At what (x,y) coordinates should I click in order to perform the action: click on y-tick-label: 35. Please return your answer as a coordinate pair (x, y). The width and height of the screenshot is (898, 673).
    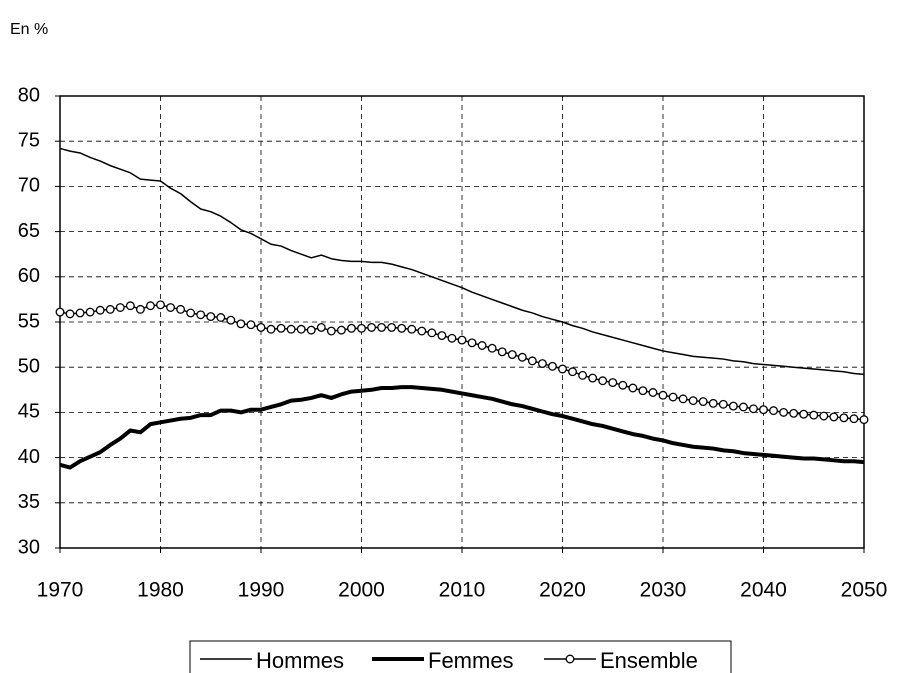
    Looking at the image, I should click on (29, 502).